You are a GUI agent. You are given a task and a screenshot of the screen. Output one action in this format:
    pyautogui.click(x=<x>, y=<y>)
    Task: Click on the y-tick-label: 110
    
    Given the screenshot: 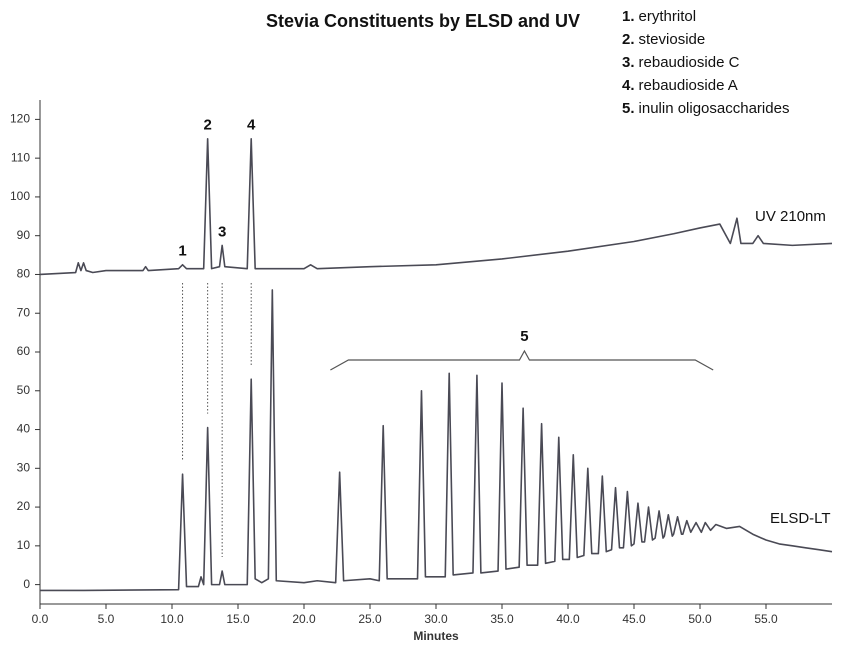 What is the action you would take?
    pyautogui.click(x=20, y=157)
    